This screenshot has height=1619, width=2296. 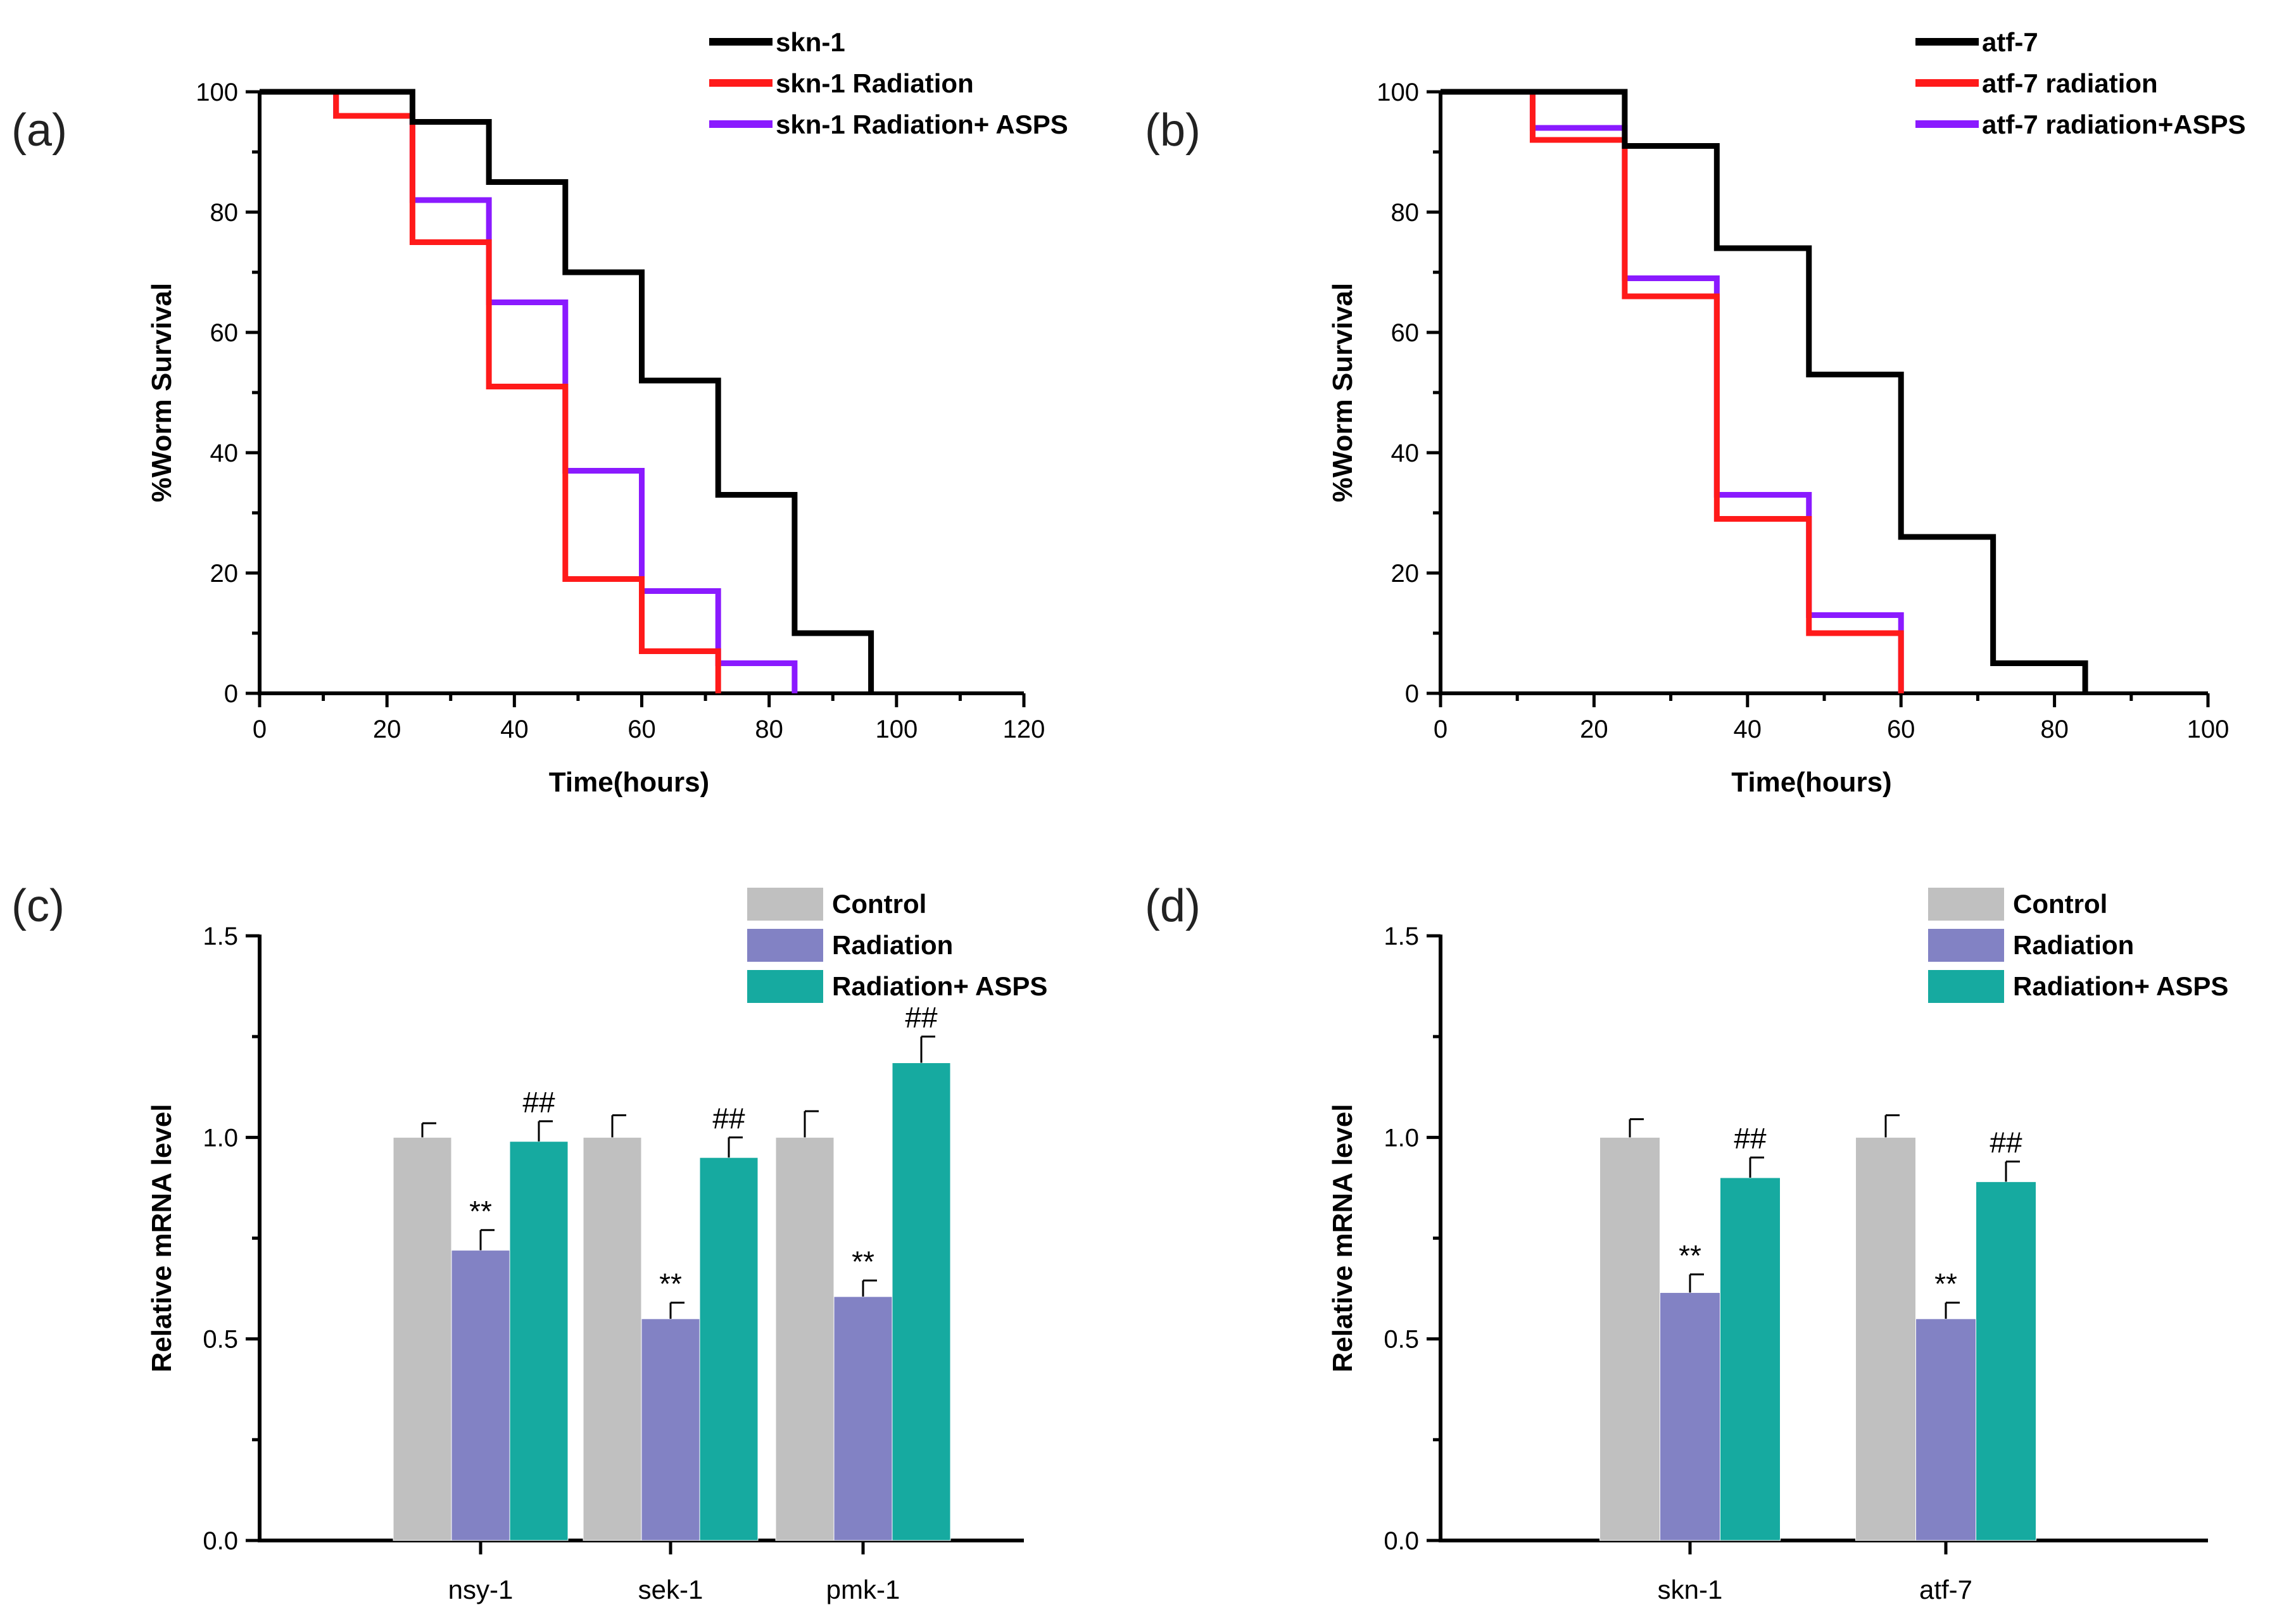 What do you see at coordinates (863, 1589) in the screenshot?
I see `category-label: pmk-1` at bounding box center [863, 1589].